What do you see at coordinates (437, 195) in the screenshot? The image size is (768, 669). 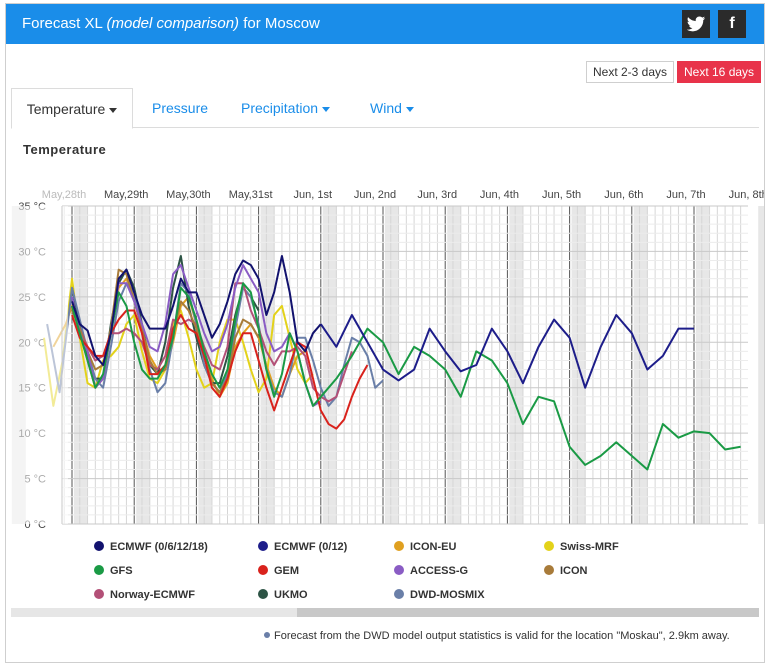 I see `x-day-label: Jun, 3rd` at bounding box center [437, 195].